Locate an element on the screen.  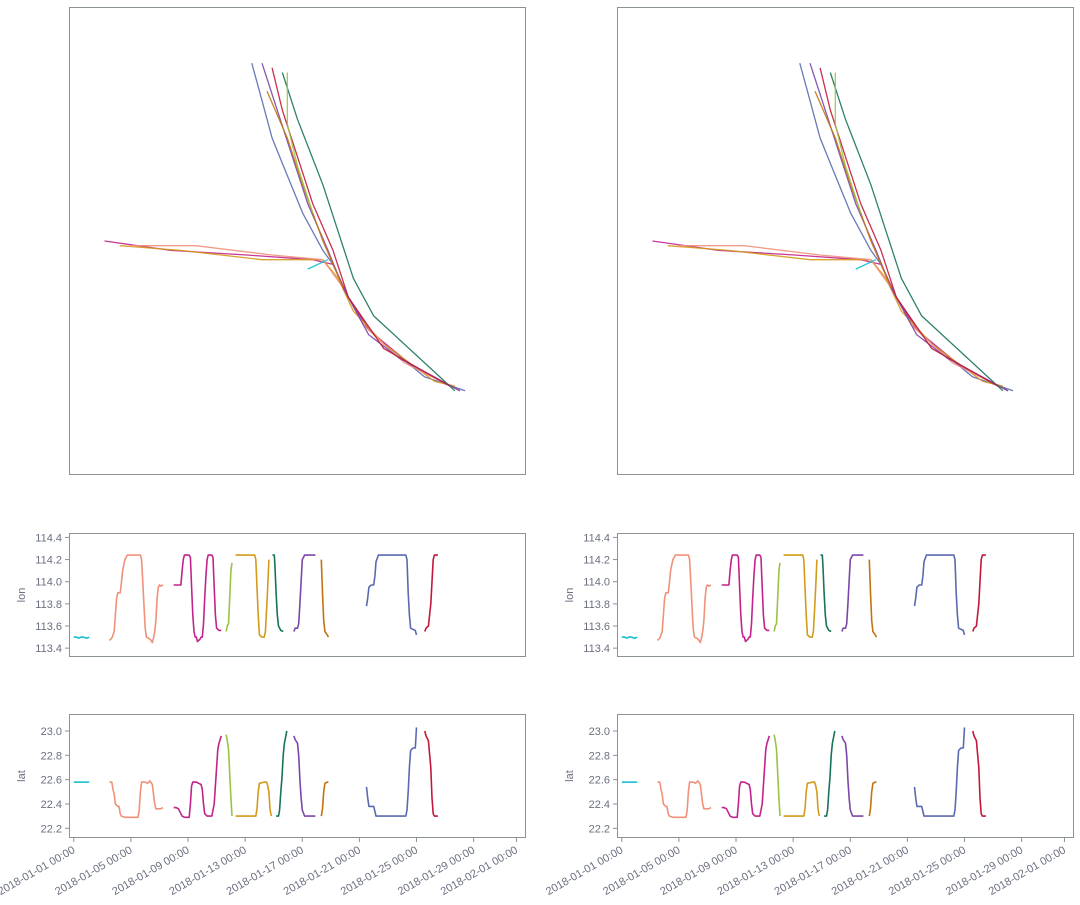
chart-lon-left: 113.4 113.6 113.8 114.0 114.2 114.4 lon is located at coordinates (271, 594).